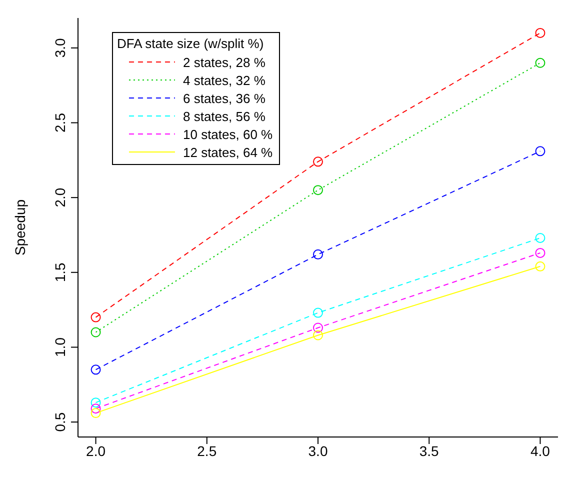  Describe the element at coordinates (224, 62) in the screenshot. I see `legend-label: 2 states, 28 %` at that location.